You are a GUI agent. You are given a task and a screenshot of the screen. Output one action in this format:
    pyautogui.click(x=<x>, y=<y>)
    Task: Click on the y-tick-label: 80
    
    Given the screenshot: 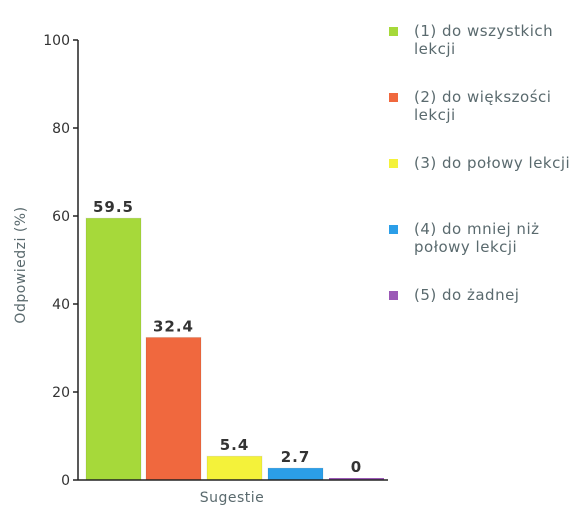 What is the action you would take?
    pyautogui.click(x=61, y=129)
    